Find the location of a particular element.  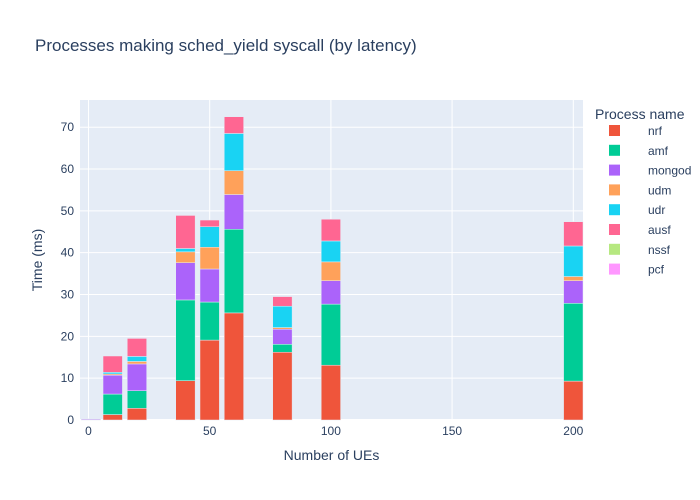

legend-label-udm: udm is located at coordinates (659, 190).